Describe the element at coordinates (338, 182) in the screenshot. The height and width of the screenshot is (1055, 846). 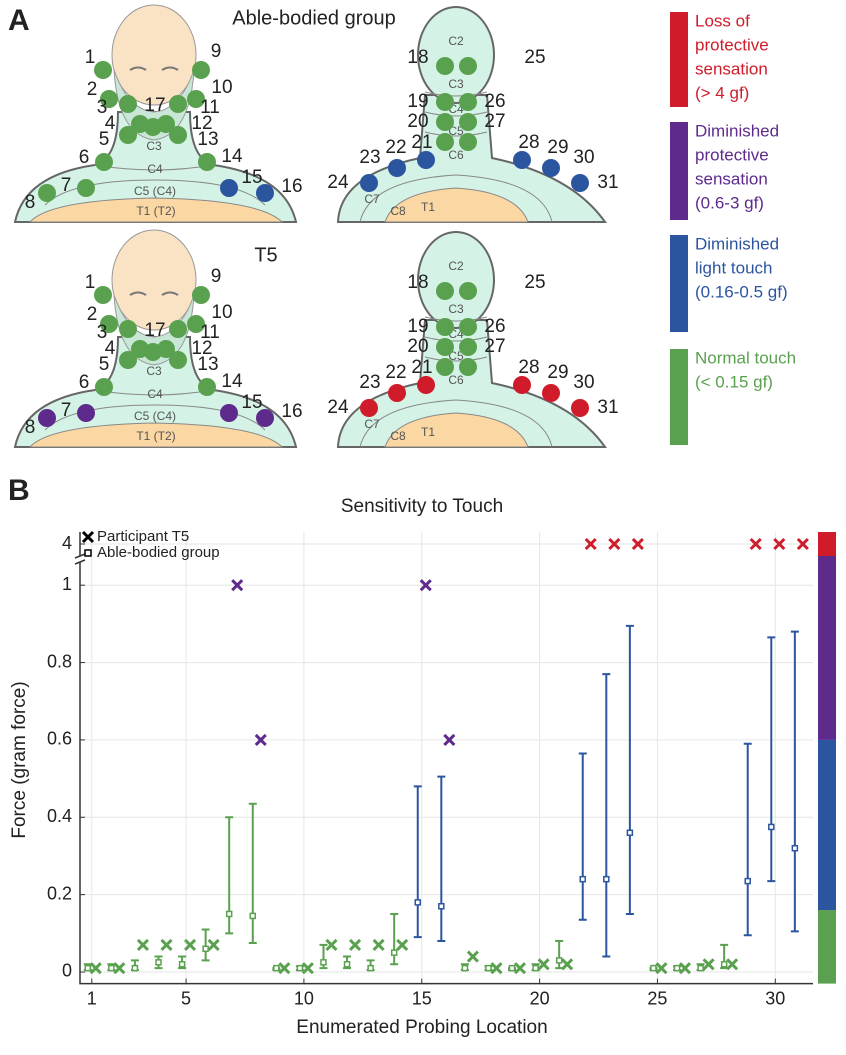
I see `probe-label: 24` at that location.